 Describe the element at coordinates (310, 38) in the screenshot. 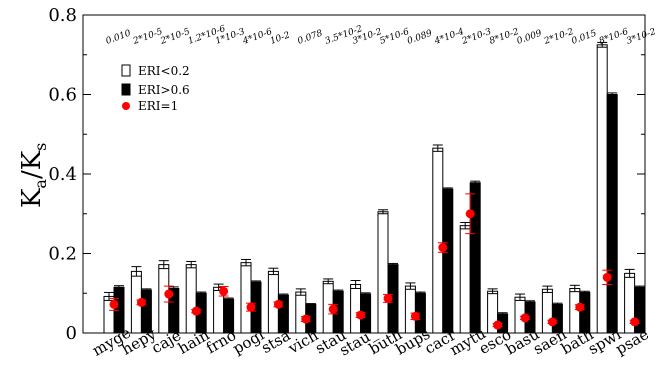

I see `p-value-label: 0.078` at that location.